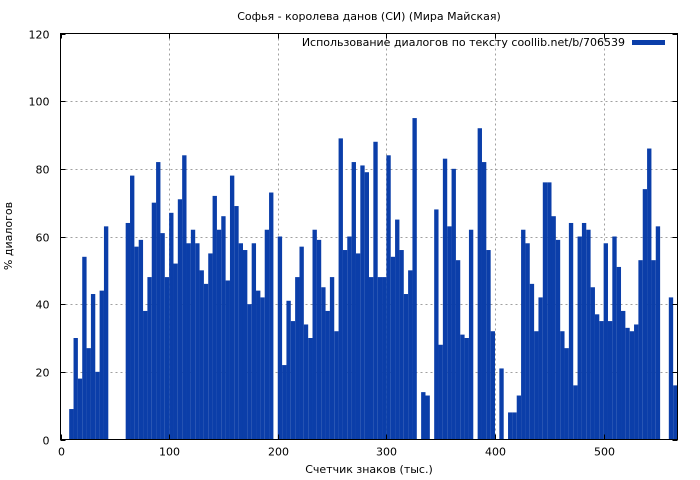 The width and height of the screenshot is (700, 480). What do you see at coordinates (169, 452) in the screenshot?
I see `x-tick-label: 100` at bounding box center [169, 452].